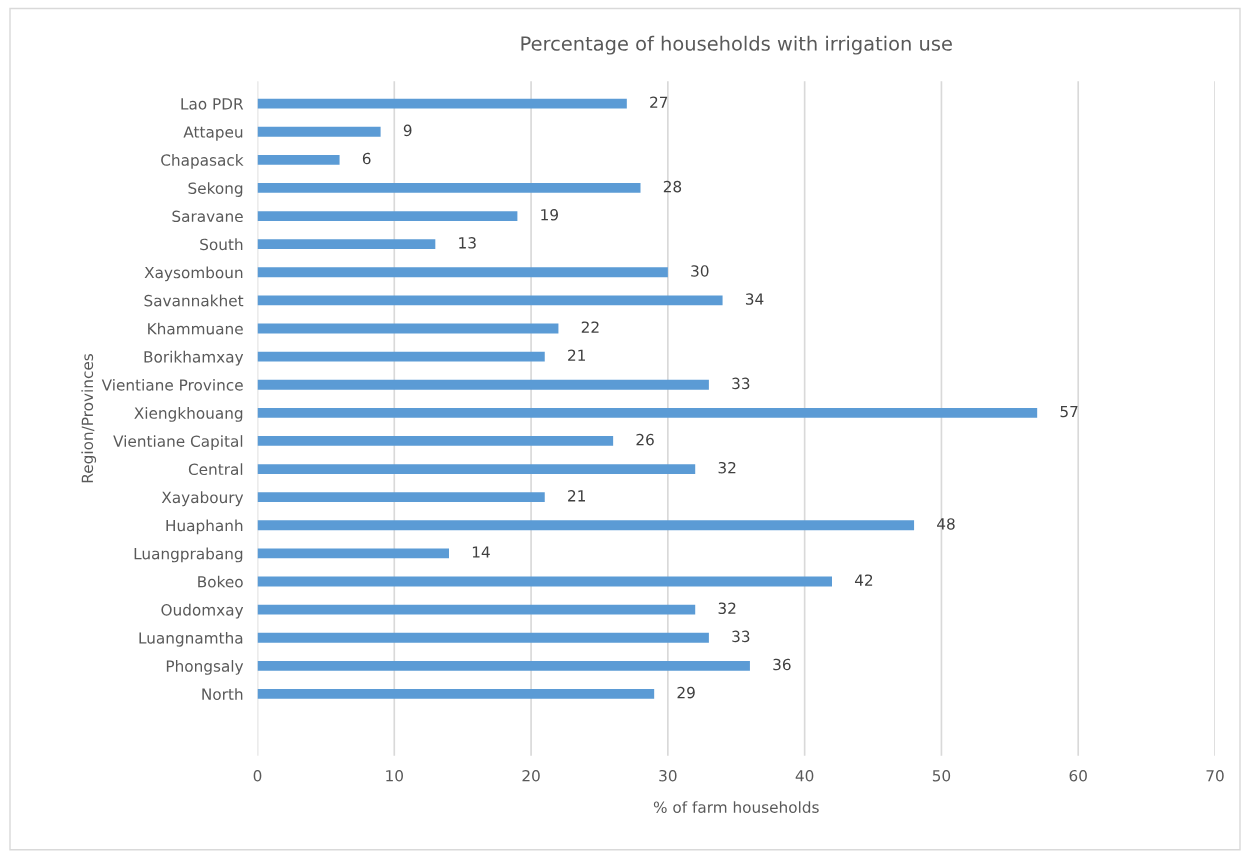  Describe the element at coordinates (700, 271) in the screenshot. I see `data-label: 30` at that location.